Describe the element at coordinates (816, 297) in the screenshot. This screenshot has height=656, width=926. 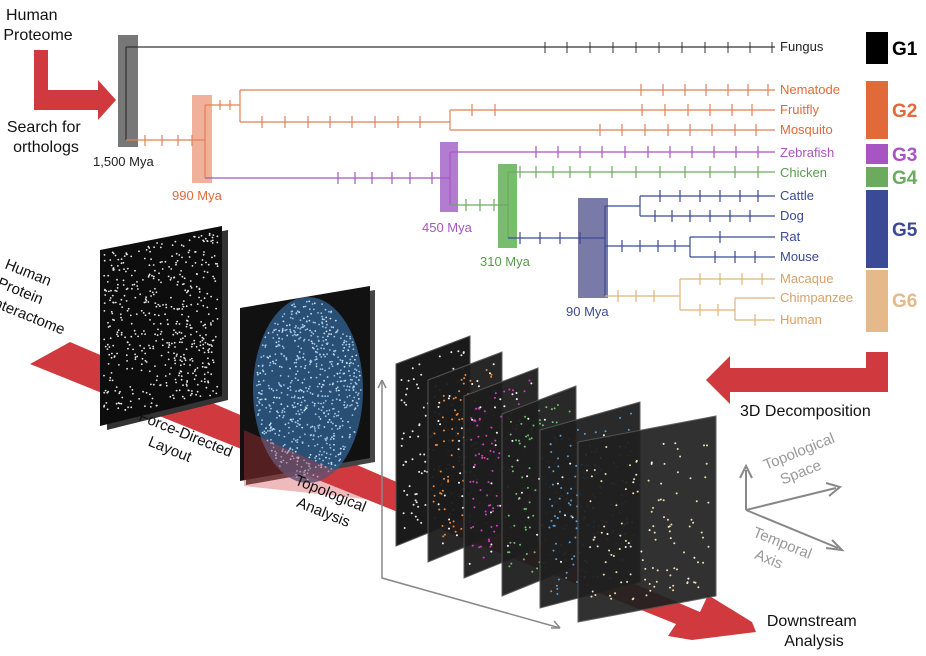
I see `species-label-chimpanzee: Chimpanzee` at that location.